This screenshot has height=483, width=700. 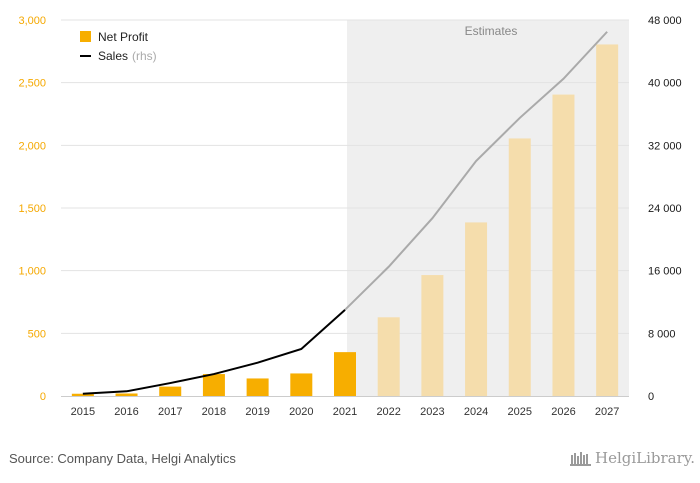 I want to click on brand-name: HelgiLibrary., so click(x=645, y=458).